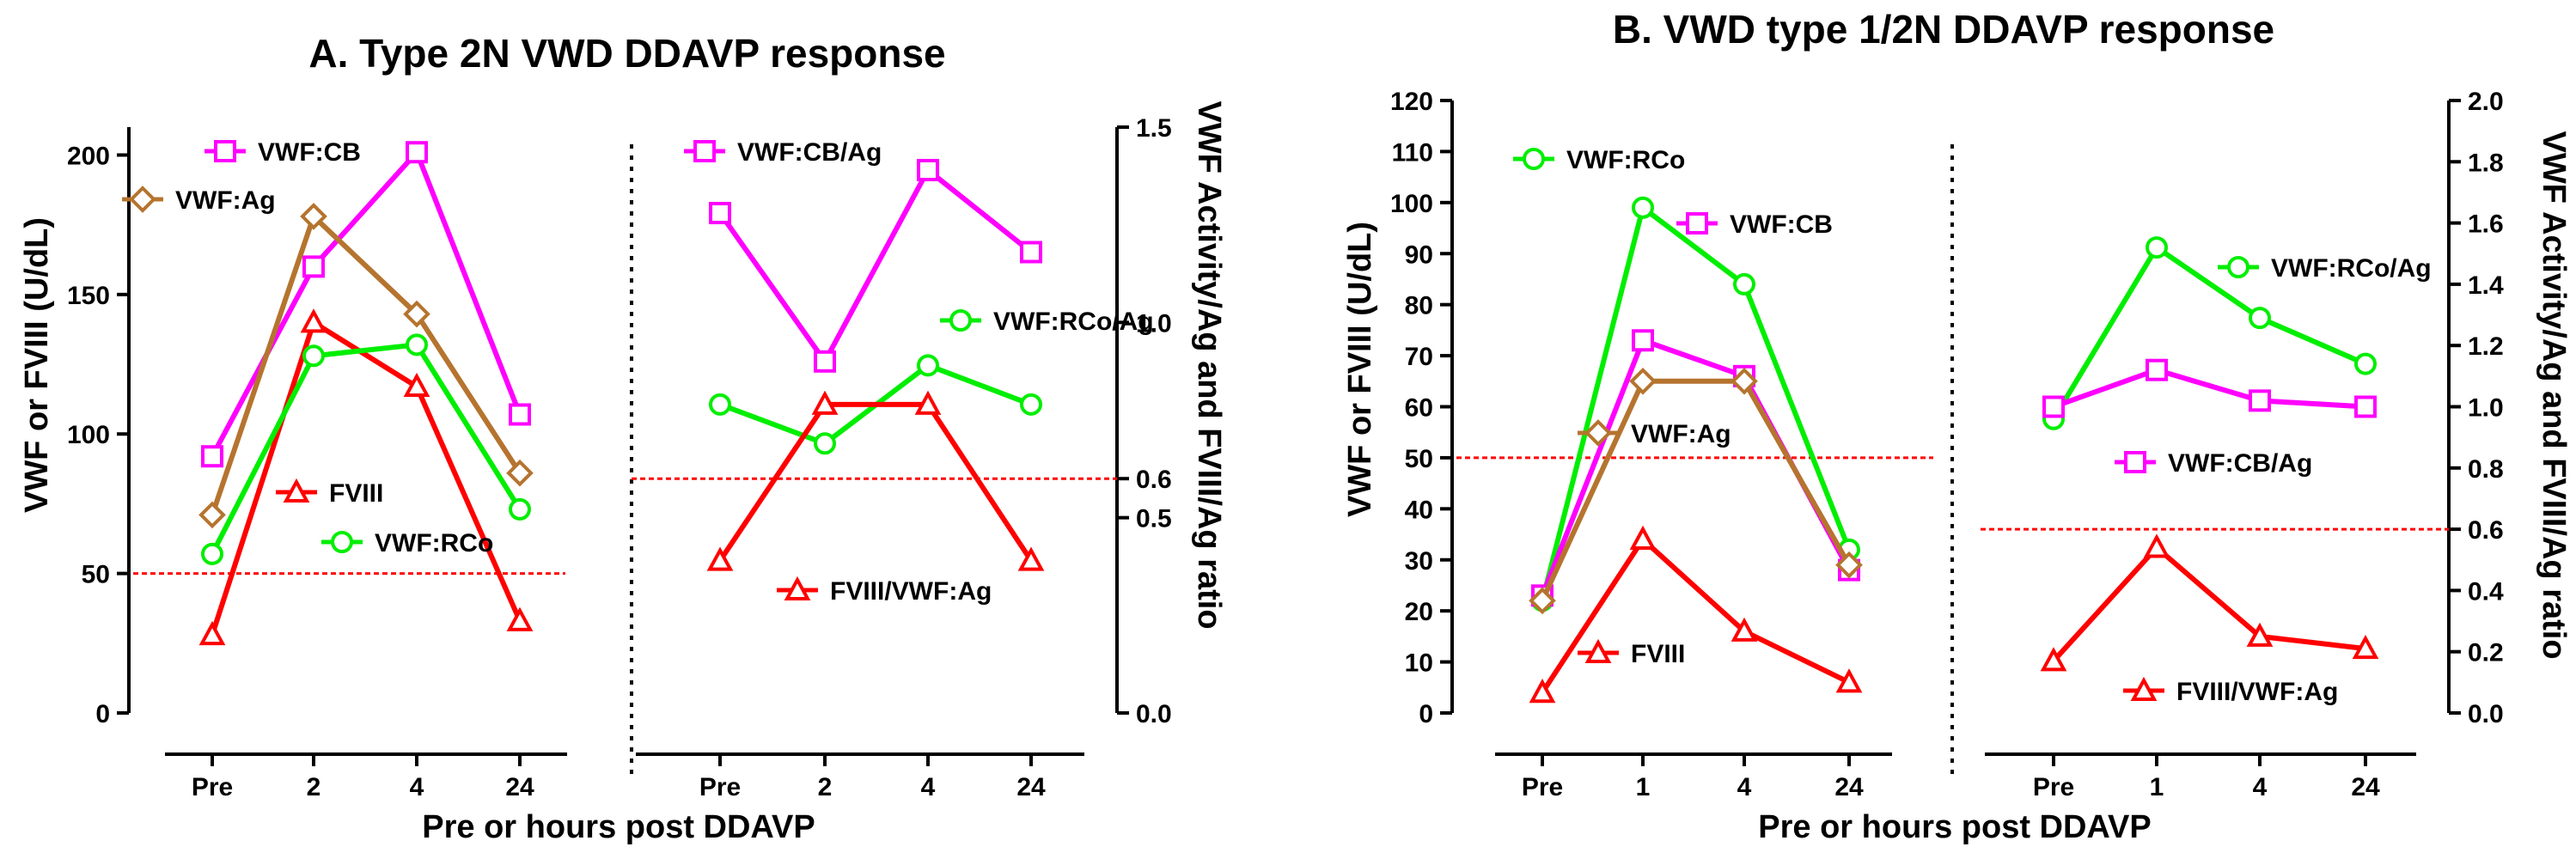 The image size is (2576, 859). Describe the element at coordinates (1073, 322) in the screenshot. I see `panel-a-right-legend-label: VWF:RCo/Ag` at that location.